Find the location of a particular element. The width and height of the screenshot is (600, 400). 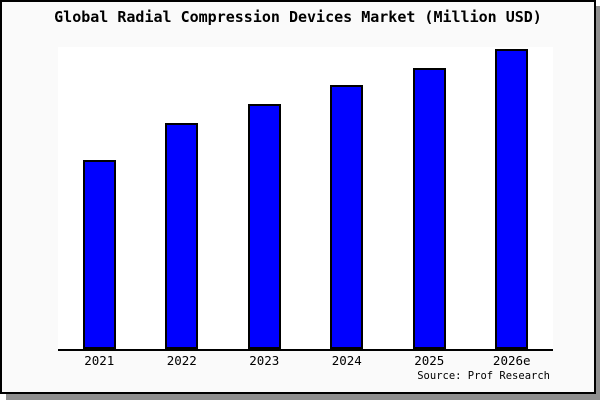

bar-2024 is located at coordinates (347, 217).